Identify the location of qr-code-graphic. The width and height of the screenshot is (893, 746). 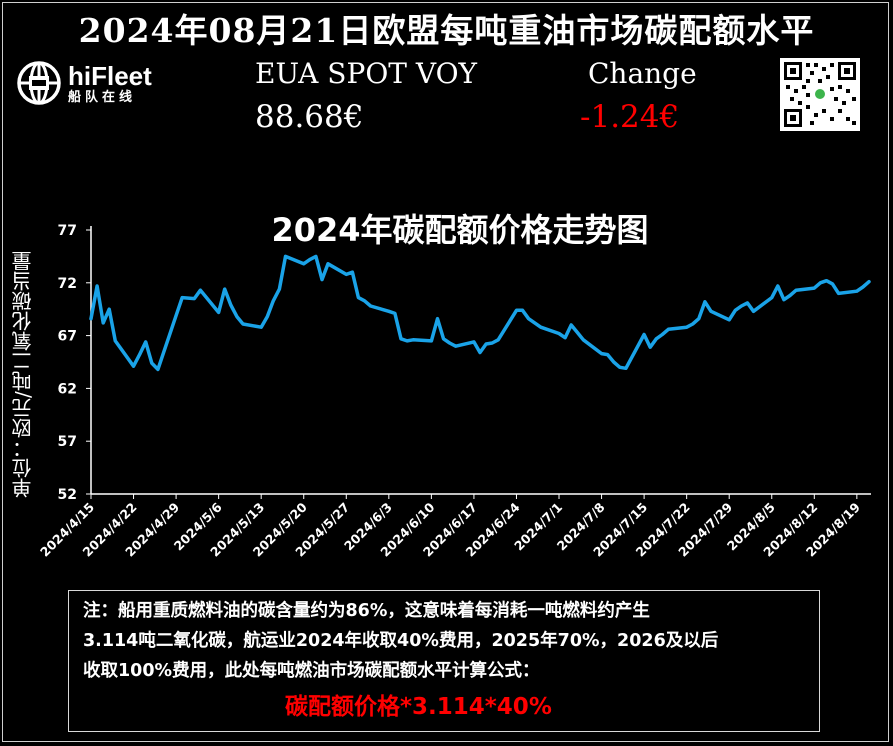
(820, 94).